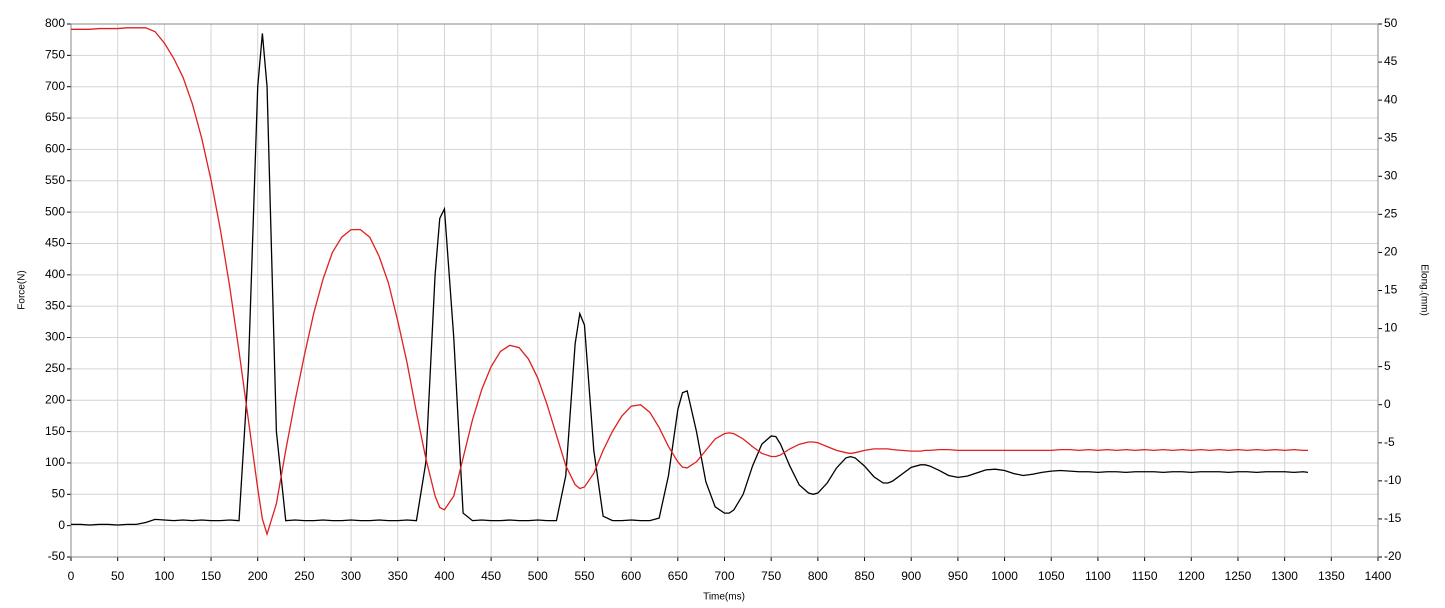  I want to click on y2-tick-label: 35, so click(1391, 137).